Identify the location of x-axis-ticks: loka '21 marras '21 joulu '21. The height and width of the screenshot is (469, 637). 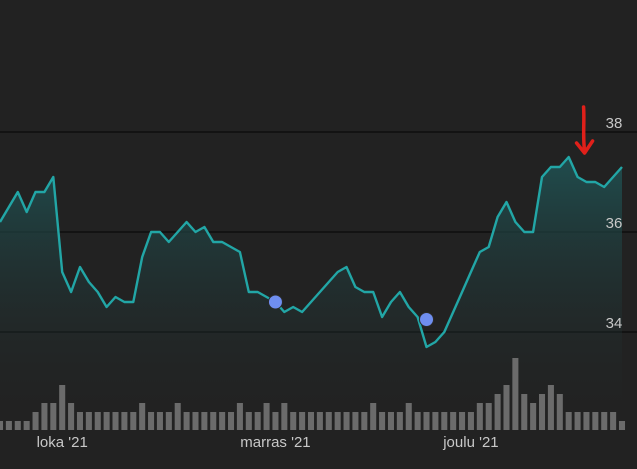
(268, 442).